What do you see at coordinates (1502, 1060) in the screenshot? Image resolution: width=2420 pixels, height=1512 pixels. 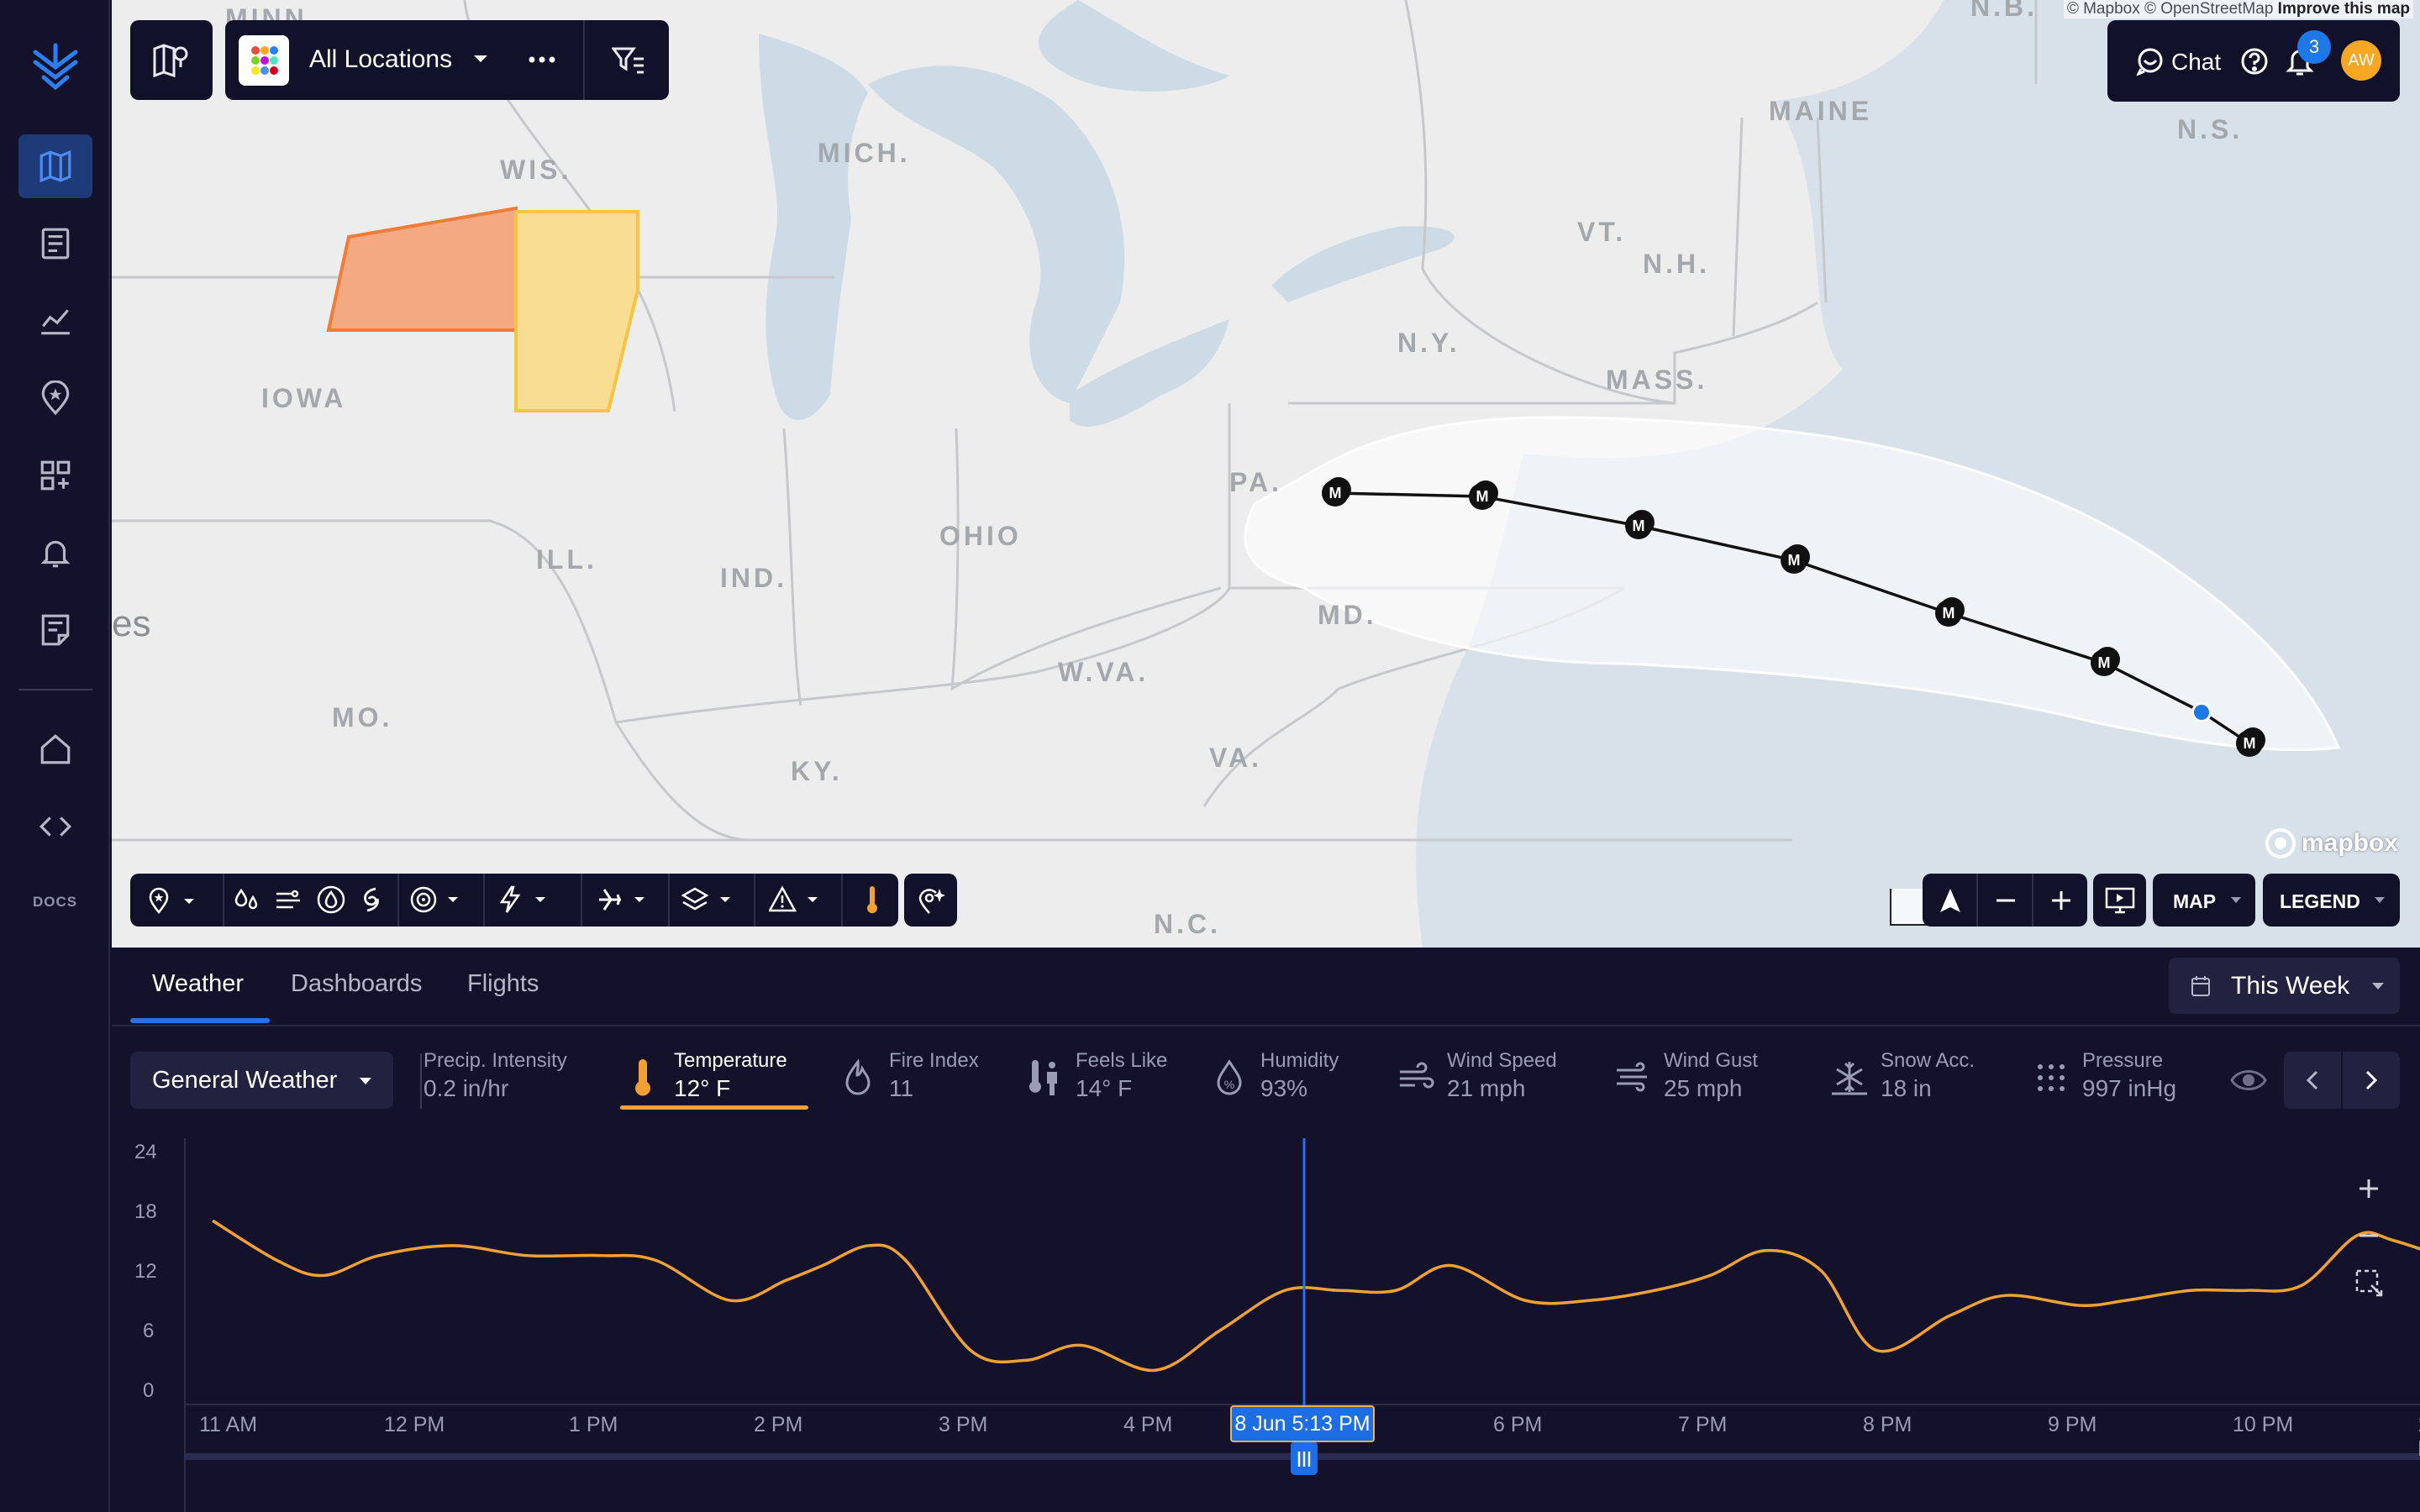 I see `metric-label: Wind Speed` at bounding box center [1502, 1060].